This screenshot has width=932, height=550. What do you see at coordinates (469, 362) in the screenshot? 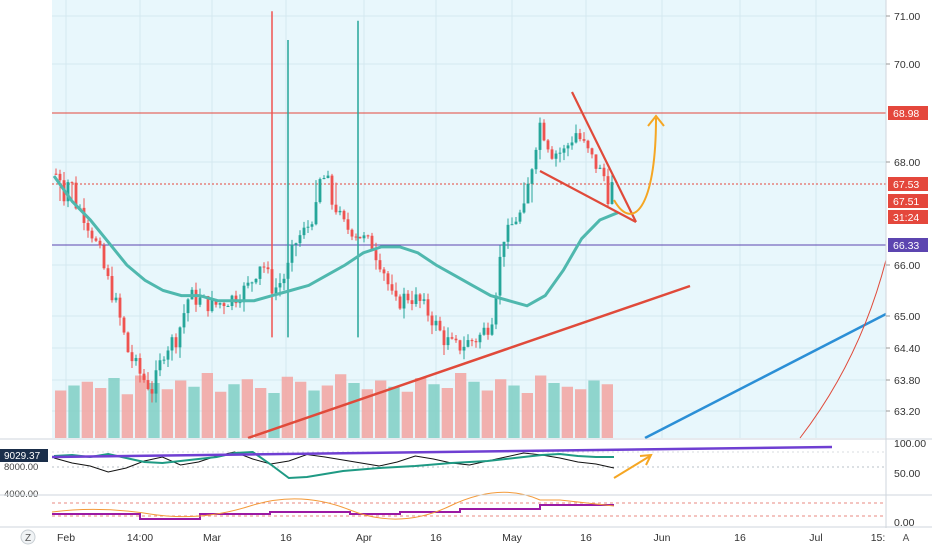
I see `rising-support-trendline` at bounding box center [469, 362].